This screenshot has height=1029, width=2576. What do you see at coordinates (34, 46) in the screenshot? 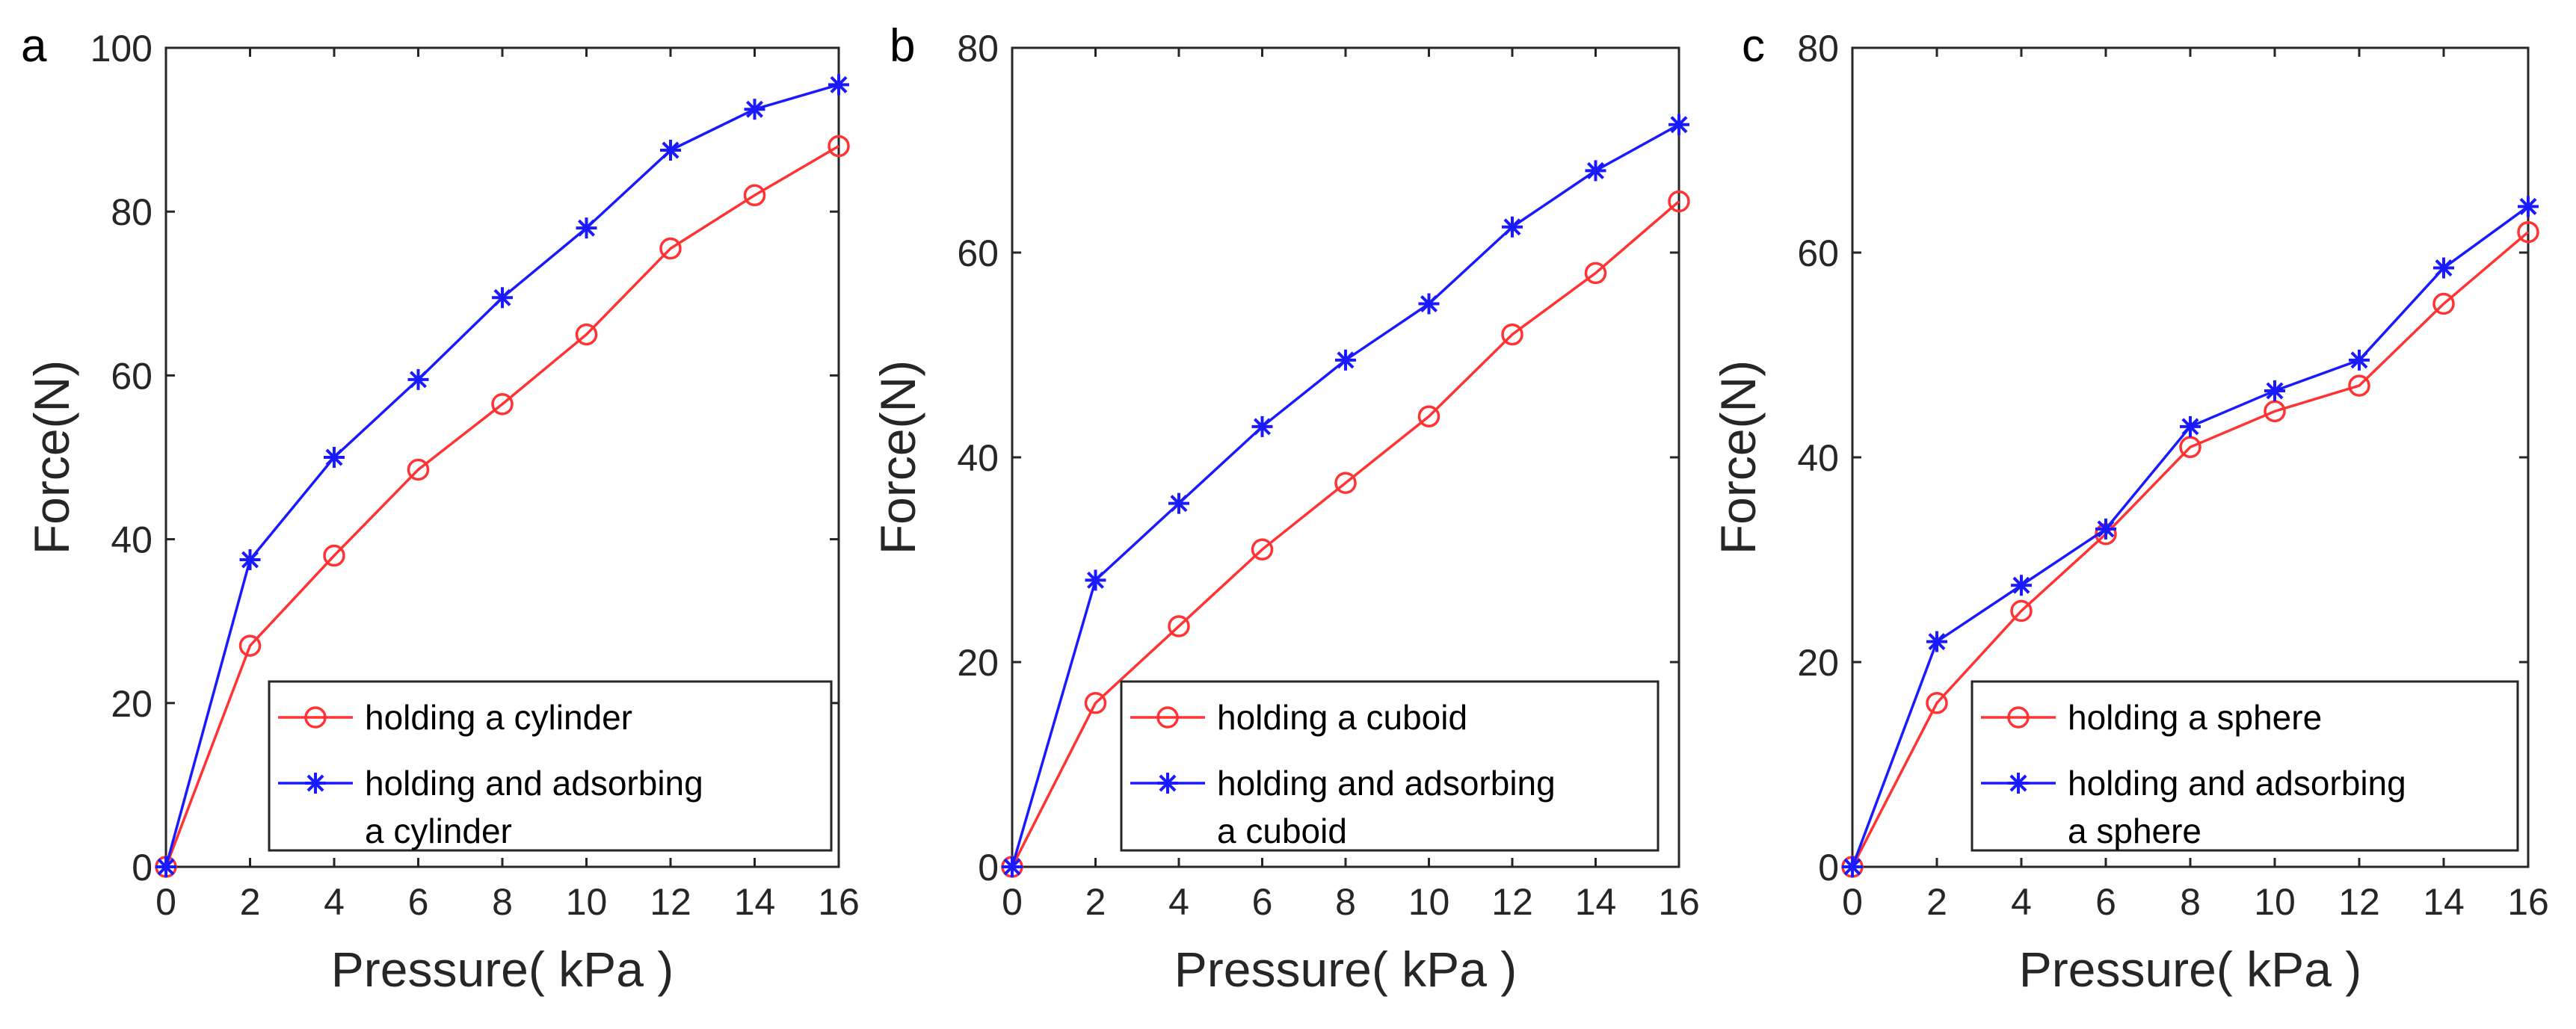
I see `panel-letter: a` at bounding box center [34, 46].